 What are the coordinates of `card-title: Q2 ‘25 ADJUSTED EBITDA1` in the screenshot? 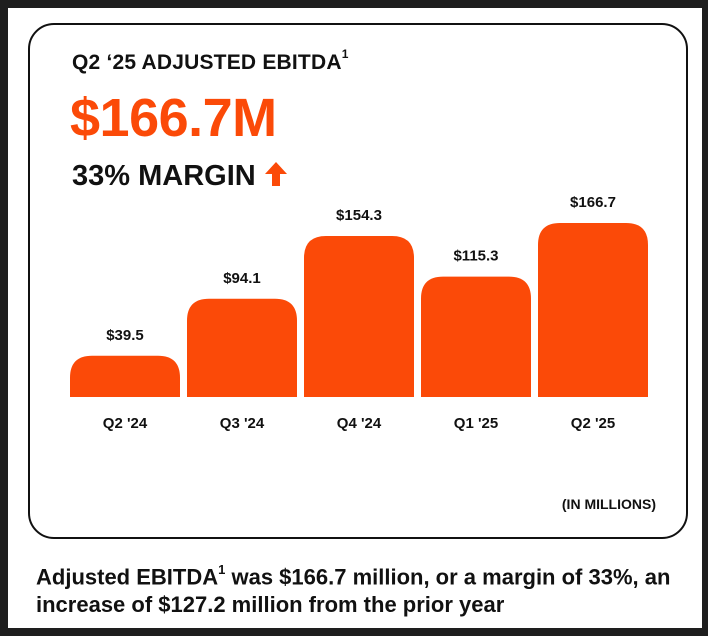 It's located at (210, 61).